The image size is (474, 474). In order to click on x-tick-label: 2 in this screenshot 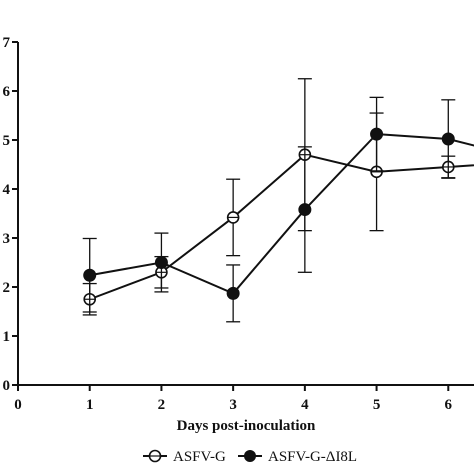, I will do `click(162, 405)`.